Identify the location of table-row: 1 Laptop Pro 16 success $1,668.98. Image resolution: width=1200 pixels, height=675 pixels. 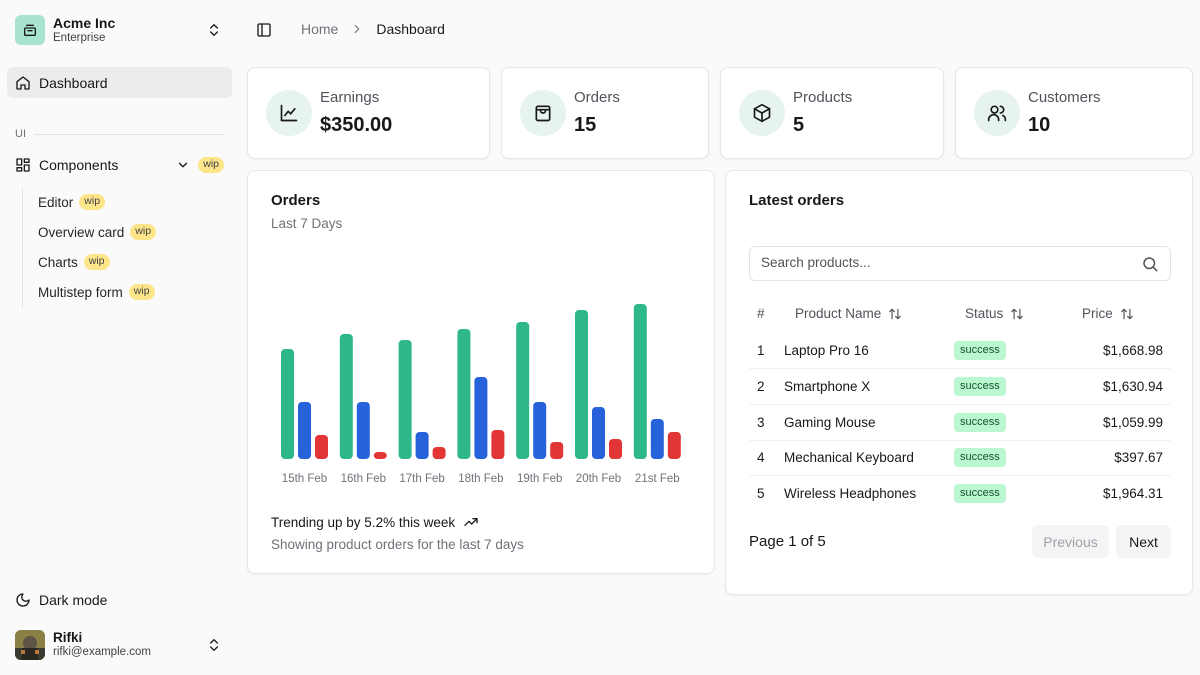
(960, 351).